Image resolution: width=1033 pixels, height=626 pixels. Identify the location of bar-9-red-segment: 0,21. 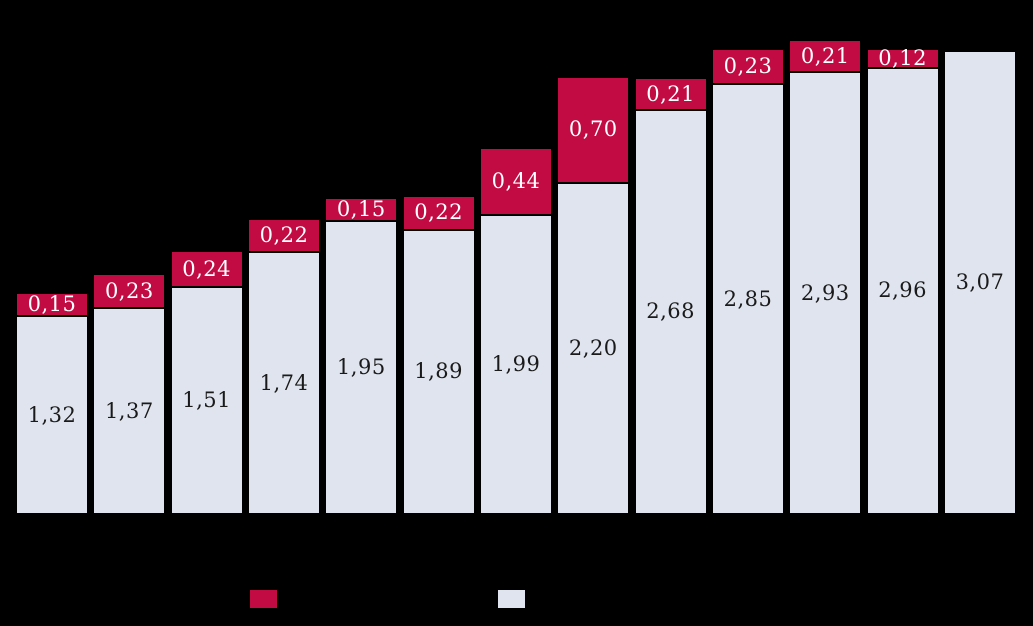
(670, 93).